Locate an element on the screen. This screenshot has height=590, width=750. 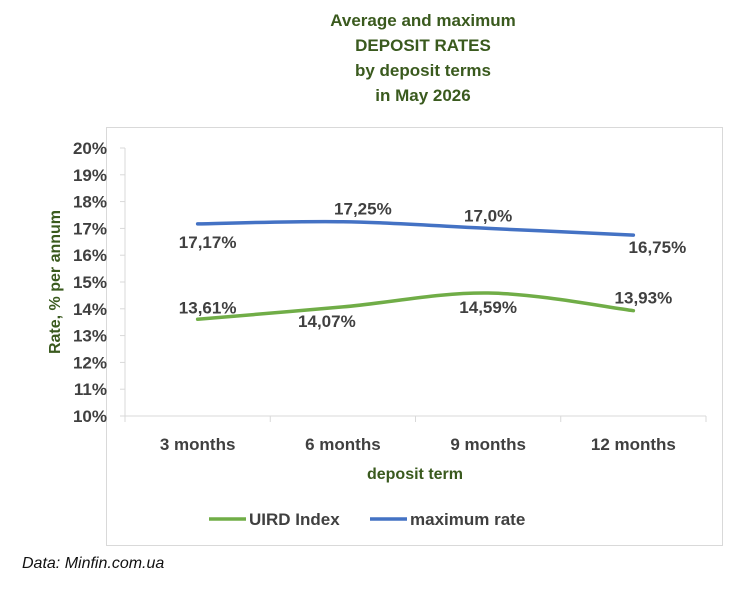
source-note: Data: Minfin.com.ua is located at coordinates (93, 563).